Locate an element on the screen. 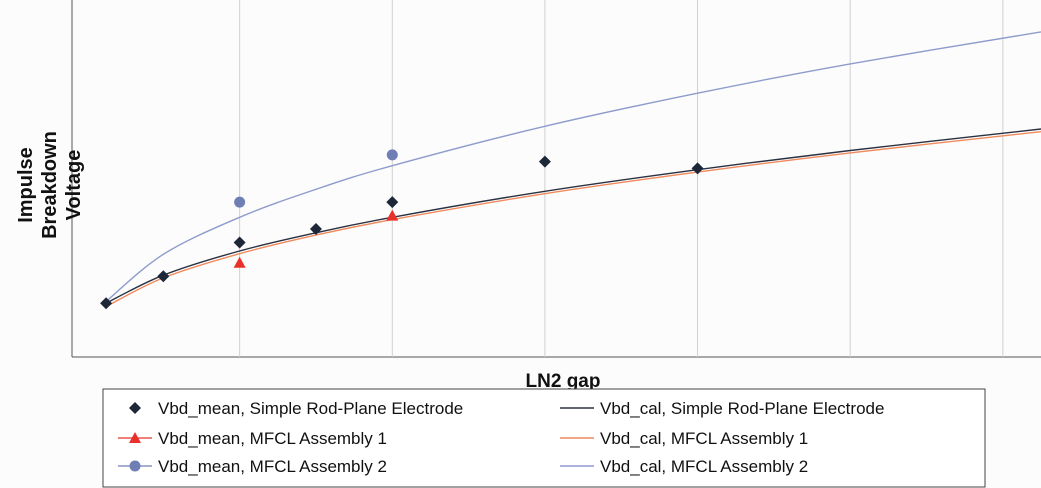  legend-item-1: Vbd_mean, Simple Rod-Plane Electrode is located at coordinates (296, 408).